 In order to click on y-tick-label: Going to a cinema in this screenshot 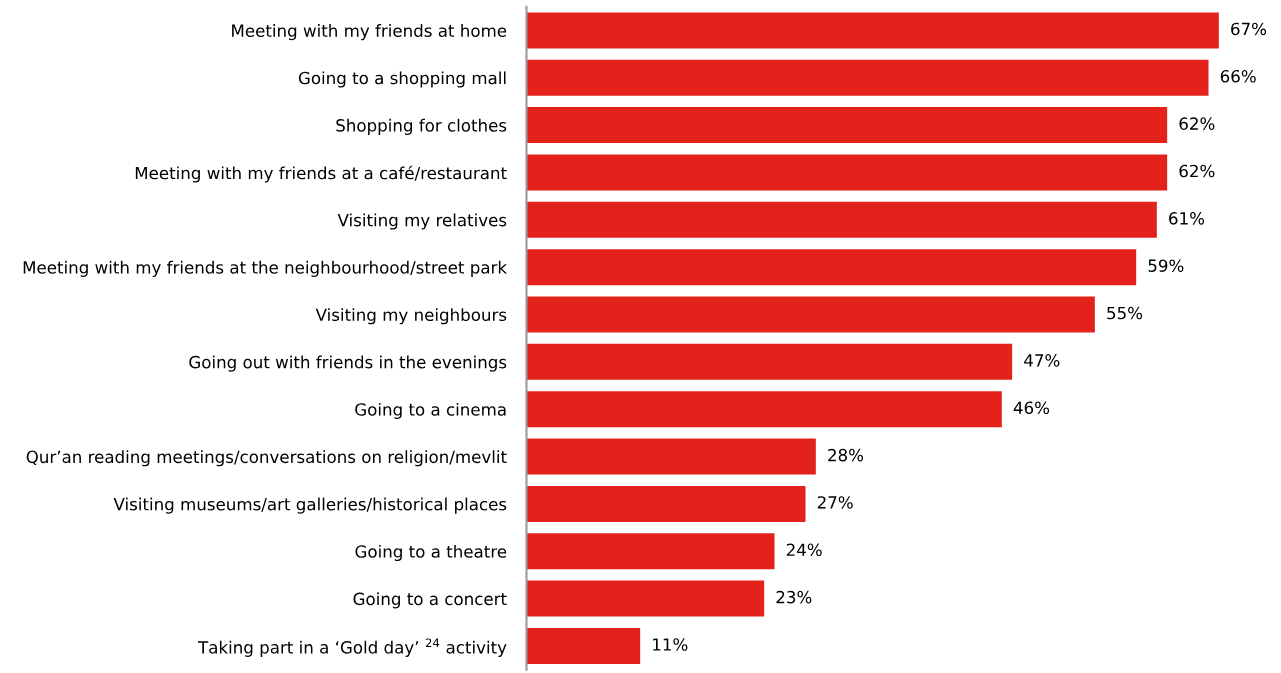, I will do `click(430, 411)`.